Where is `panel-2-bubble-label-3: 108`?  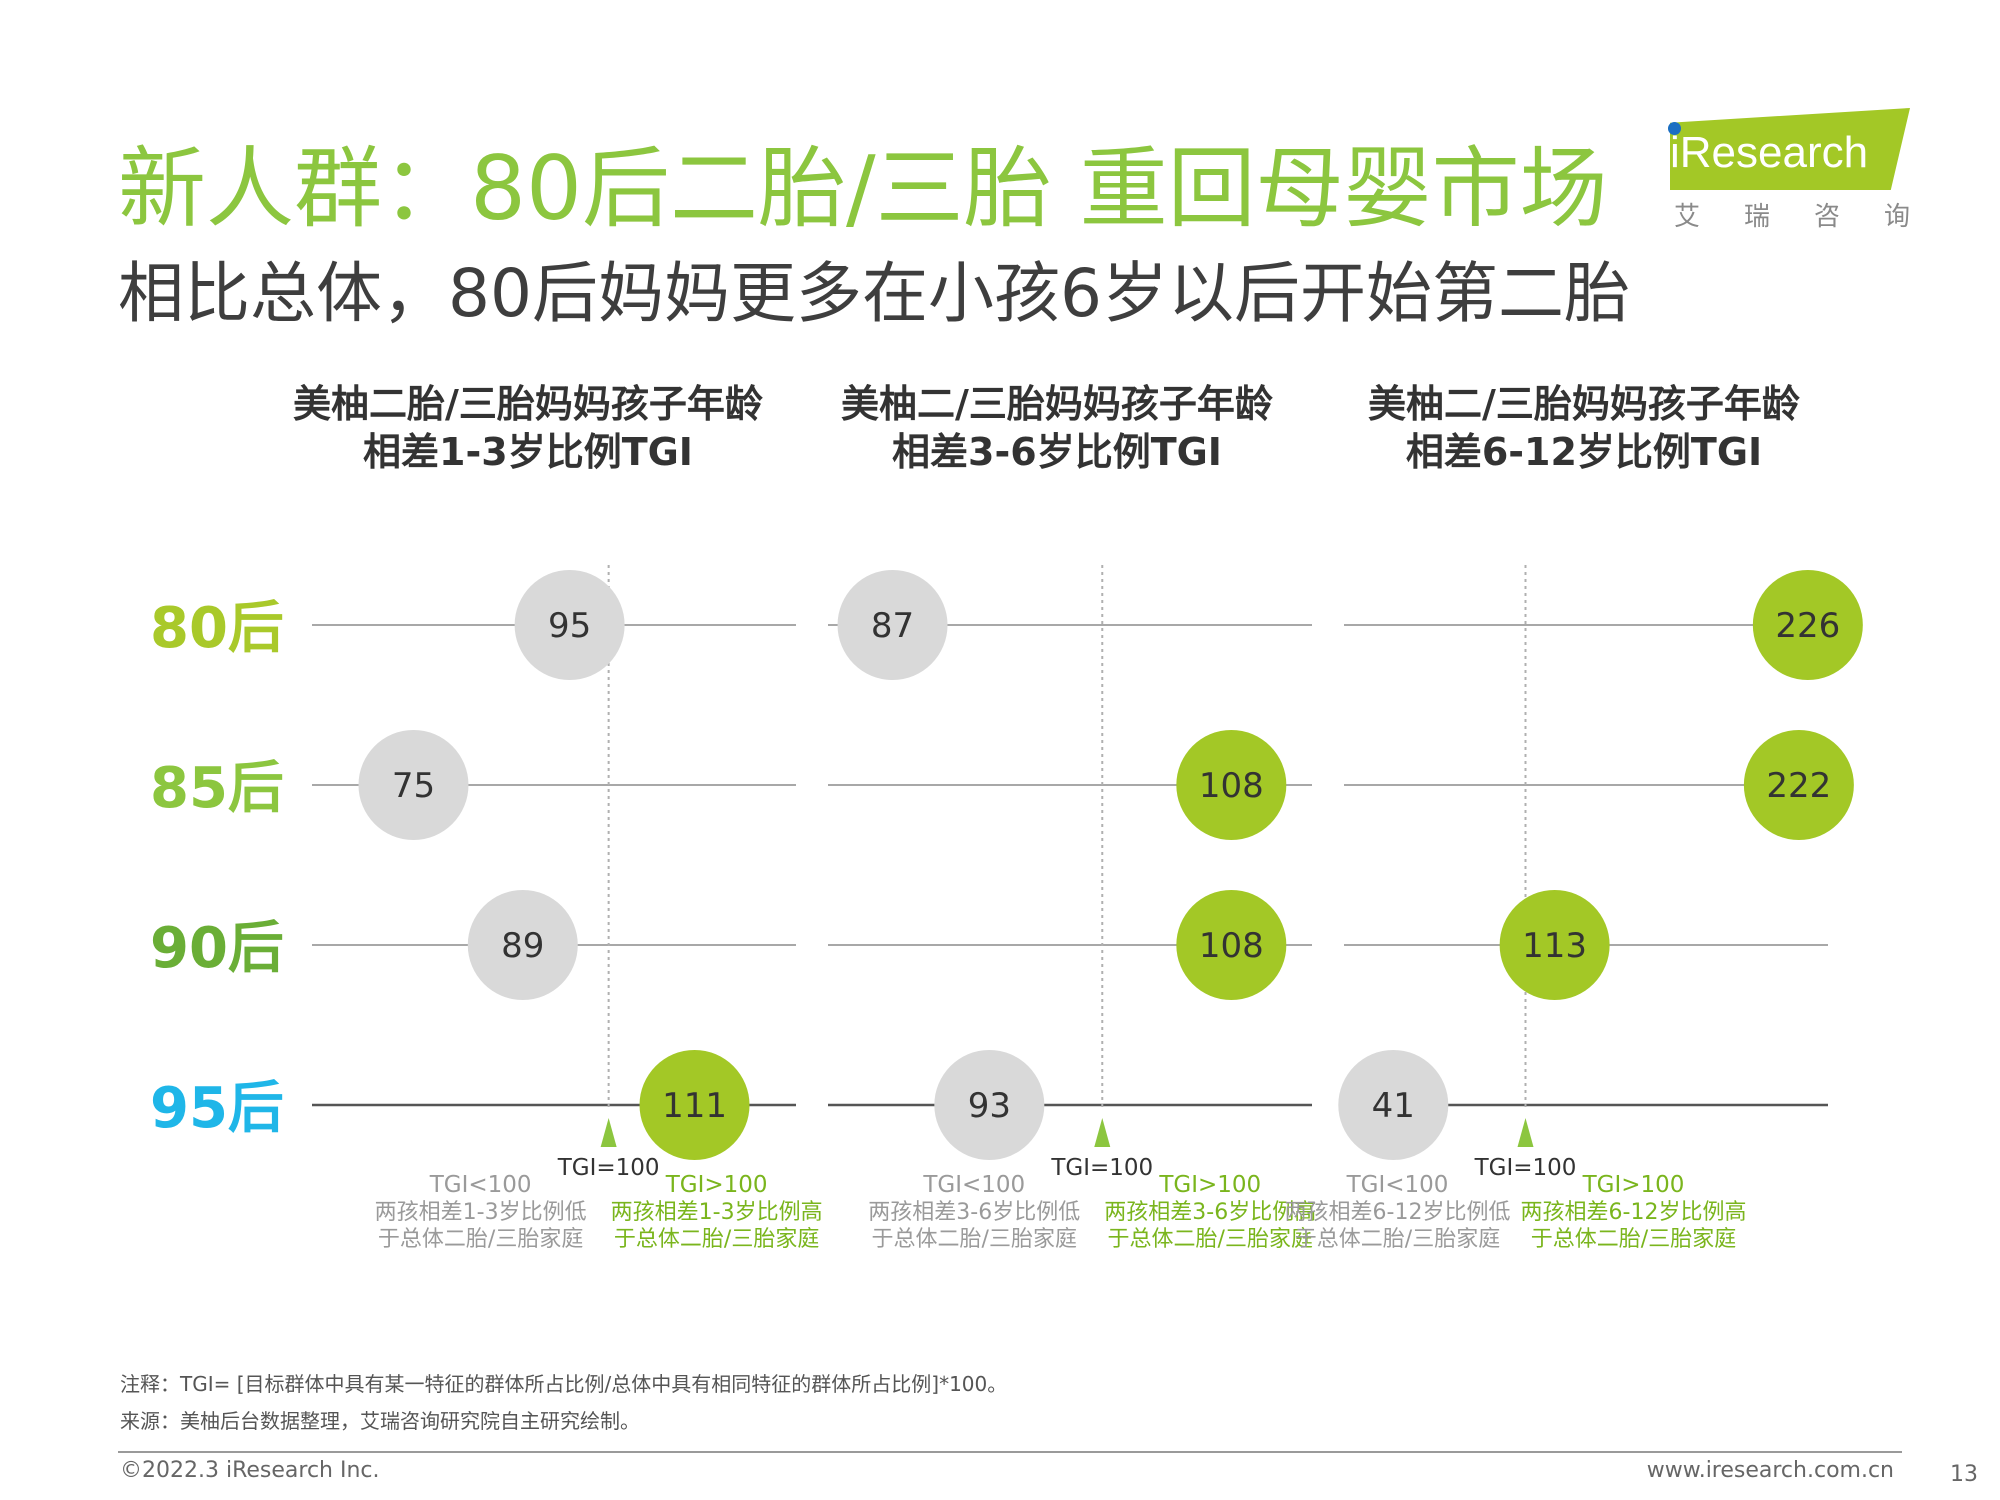 panel-2-bubble-label-3: 108 is located at coordinates (1231, 946).